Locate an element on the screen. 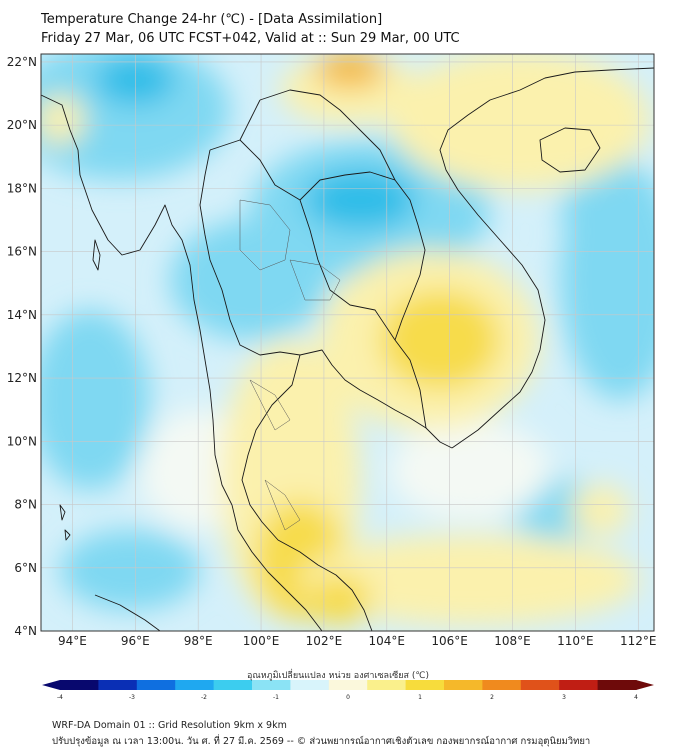 The width and height of the screenshot is (676, 756). colorbar-tick-label: -2 is located at coordinates (204, 697).